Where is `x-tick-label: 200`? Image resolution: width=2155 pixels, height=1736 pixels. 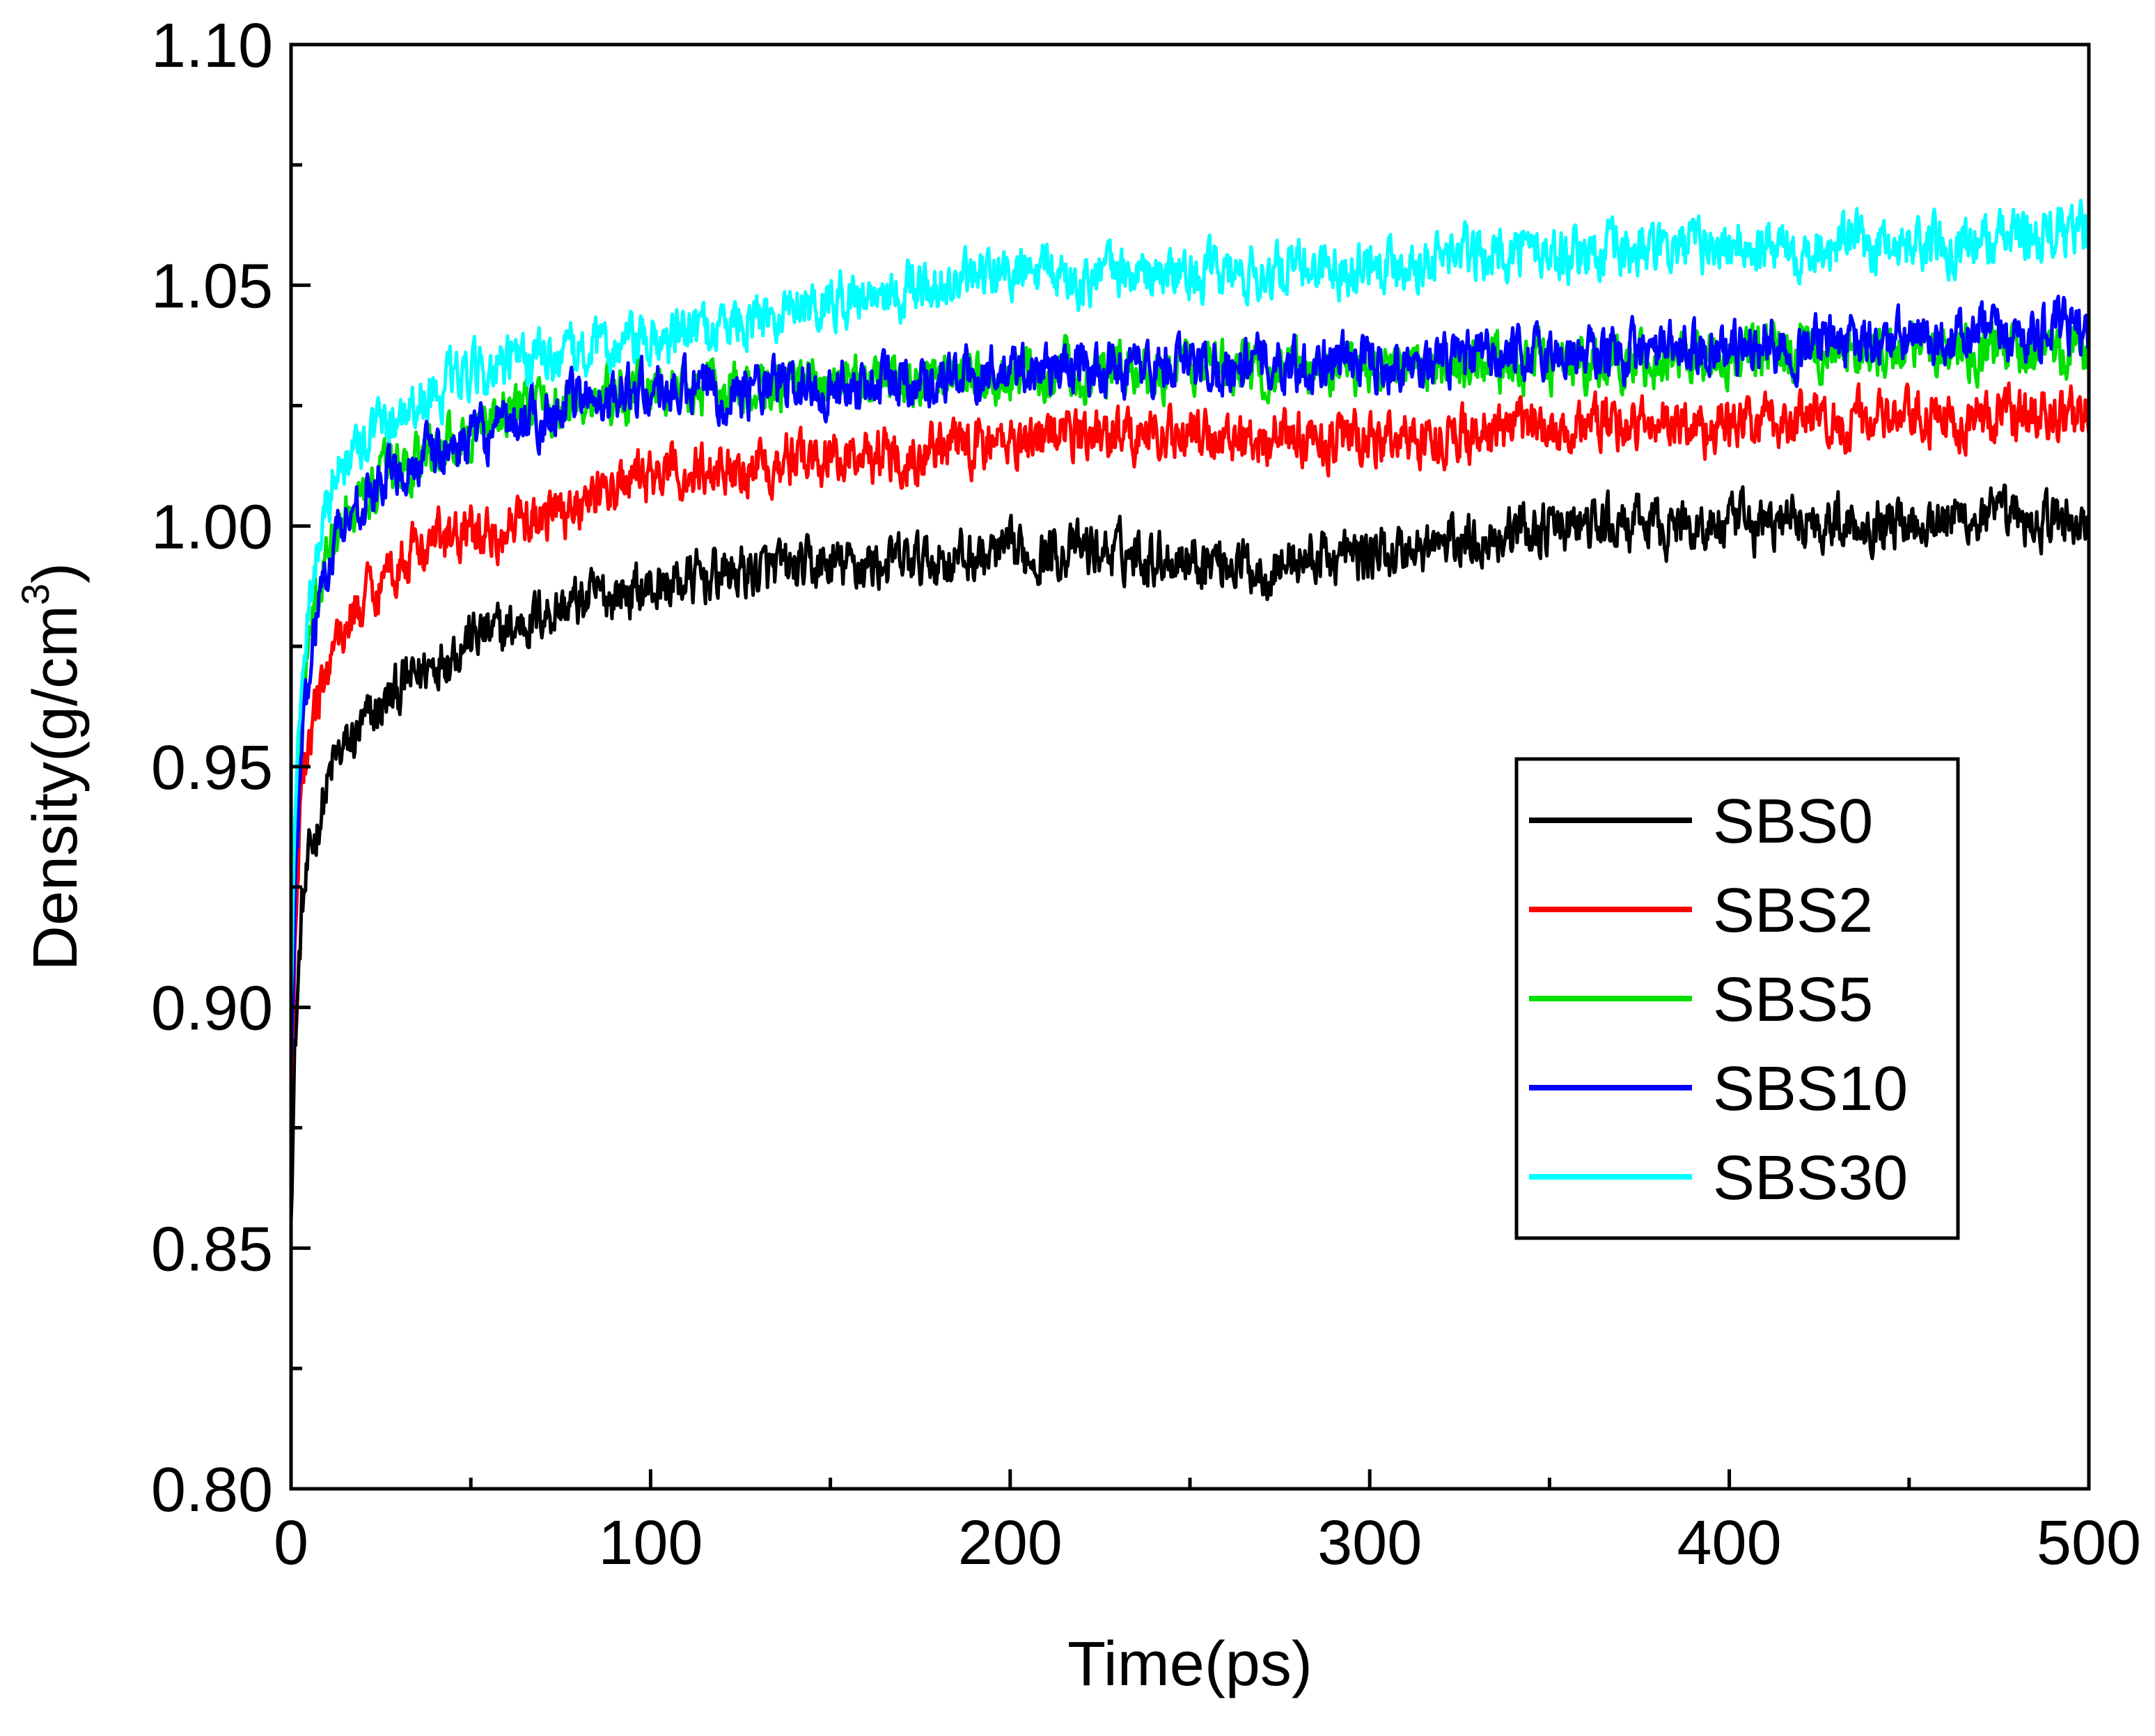
x-tick-label: 200 is located at coordinates (1010, 1543).